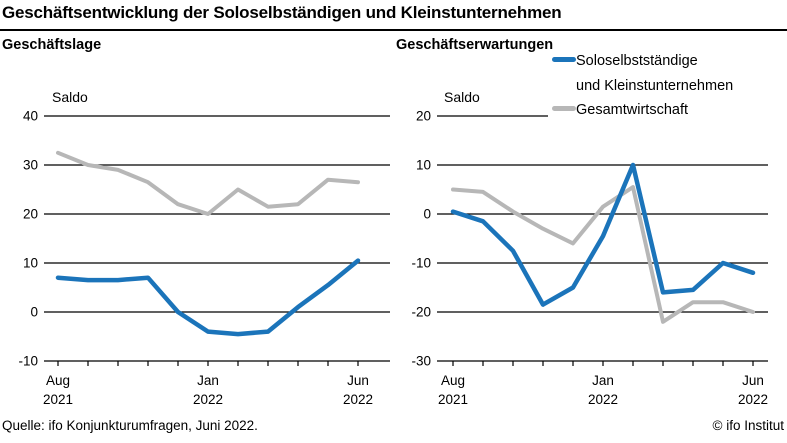 The image size is (787, 443). I want to click on chart-title-geschaeftserwartungen: Geschäftserwartungen, so click(475, 45).